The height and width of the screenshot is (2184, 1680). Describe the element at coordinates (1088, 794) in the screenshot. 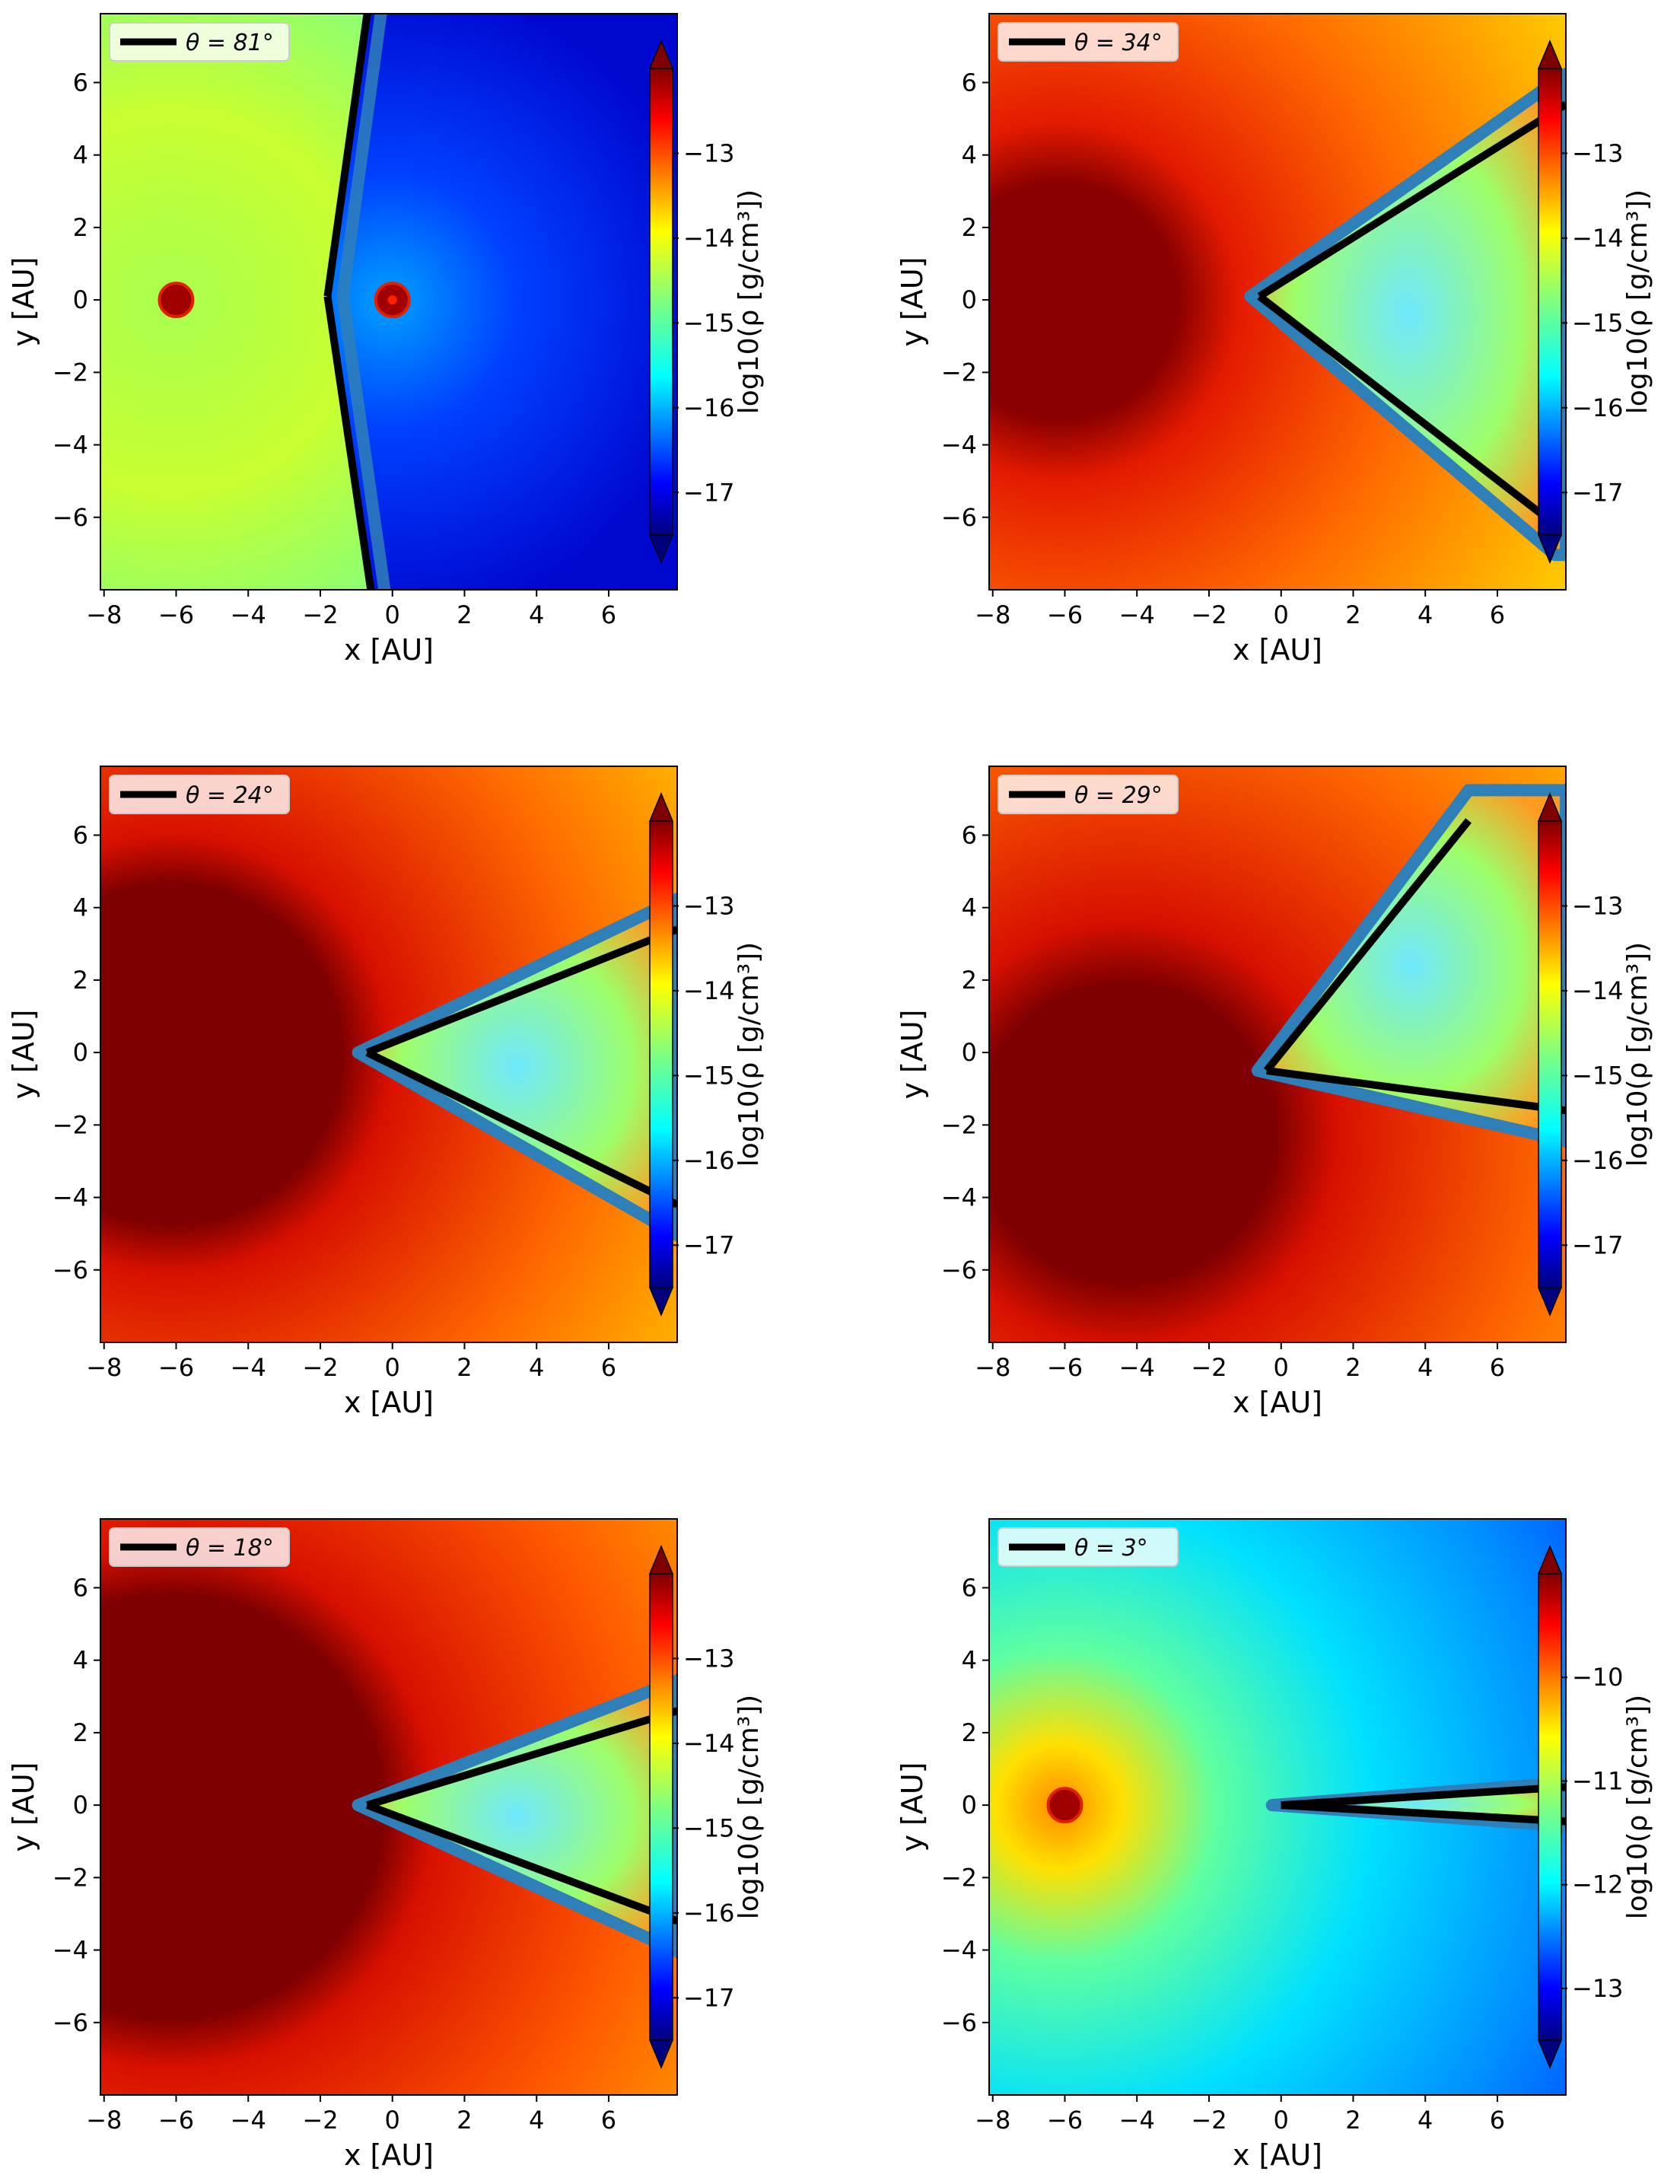

I see `legend-box` at that location.